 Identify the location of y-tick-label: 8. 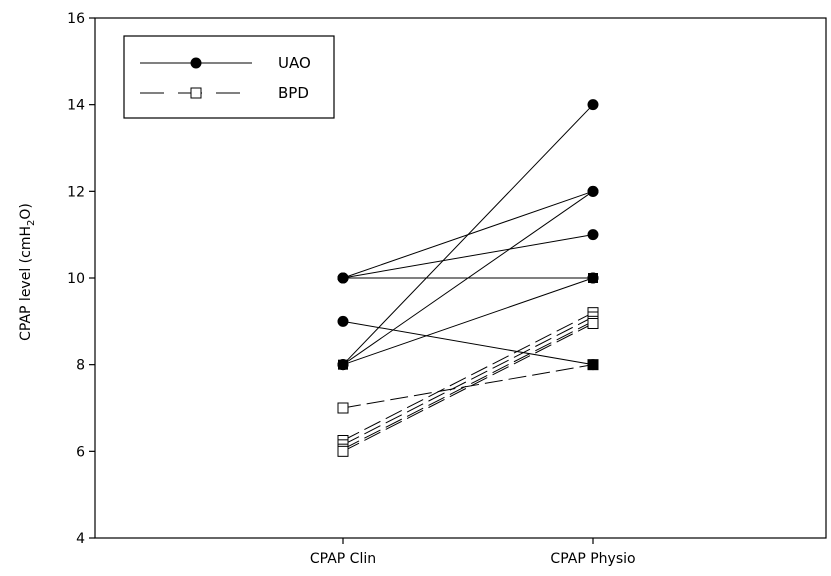
(80, 366).